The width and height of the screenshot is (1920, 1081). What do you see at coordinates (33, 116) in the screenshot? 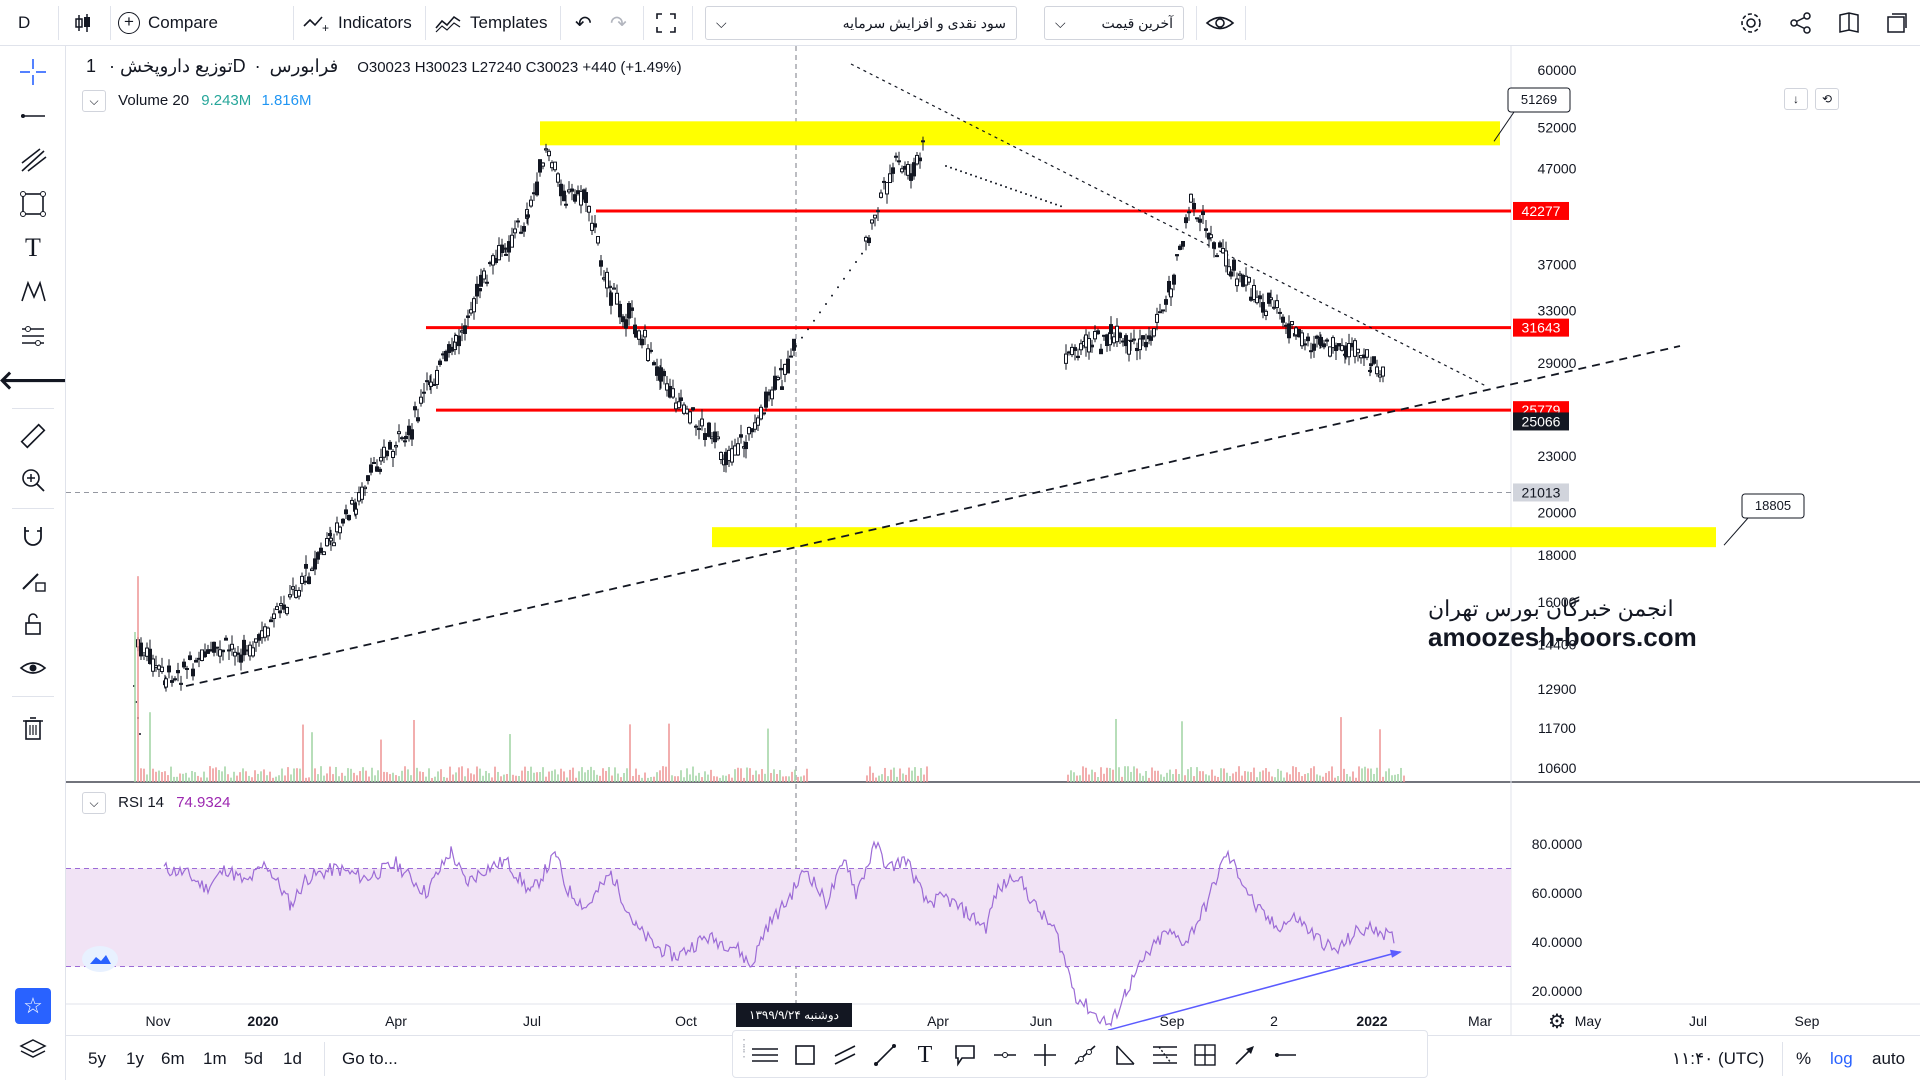
I see `trend-line-tool` at bounding box center [33, 116].